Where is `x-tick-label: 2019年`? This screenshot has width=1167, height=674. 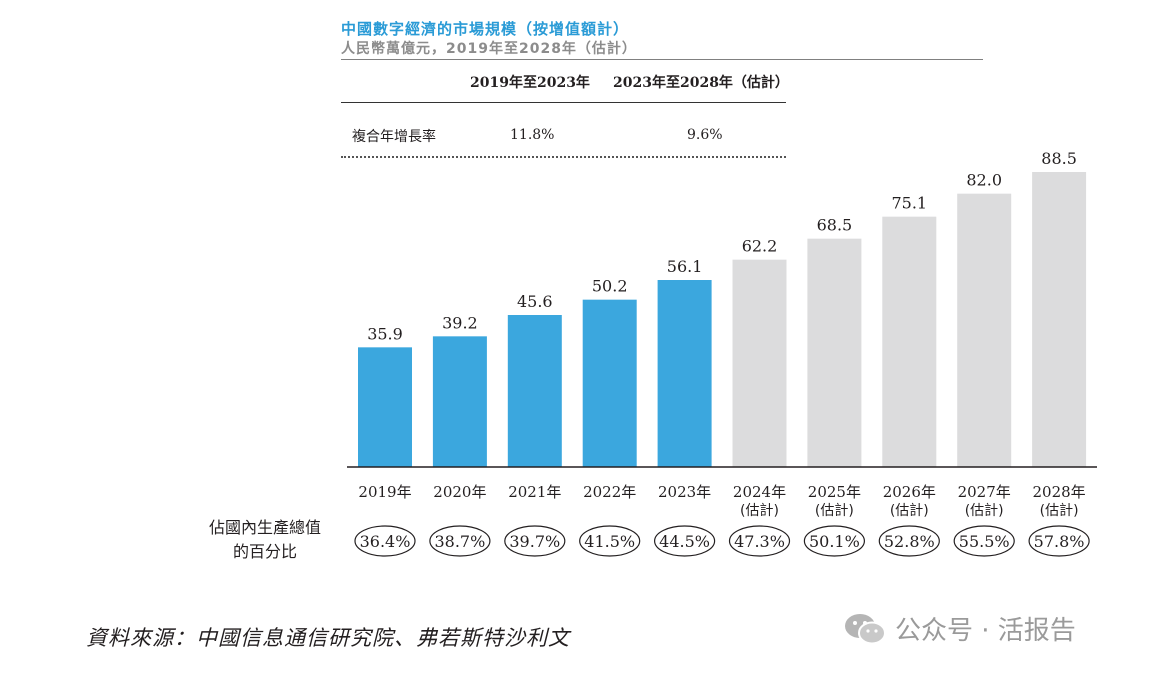
x-tick-label: 2019年 is located at coordinates (384, 492).